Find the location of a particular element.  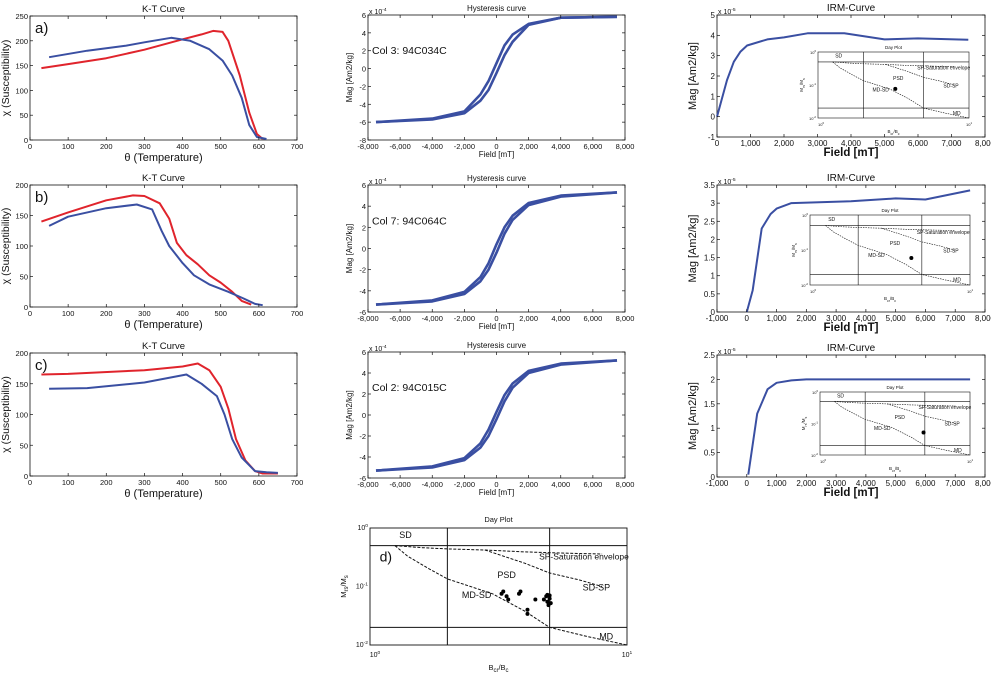

y-tick-label: 150 is located at coordinates (21, 384).